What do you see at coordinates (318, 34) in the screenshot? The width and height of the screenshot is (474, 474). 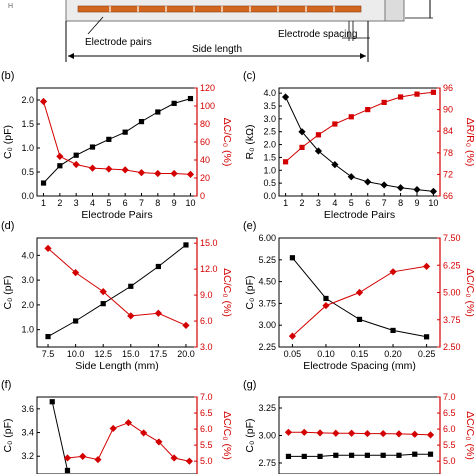 I see `electrode-spacing-label: Electrode spacing` at bounding box center [318, 34].